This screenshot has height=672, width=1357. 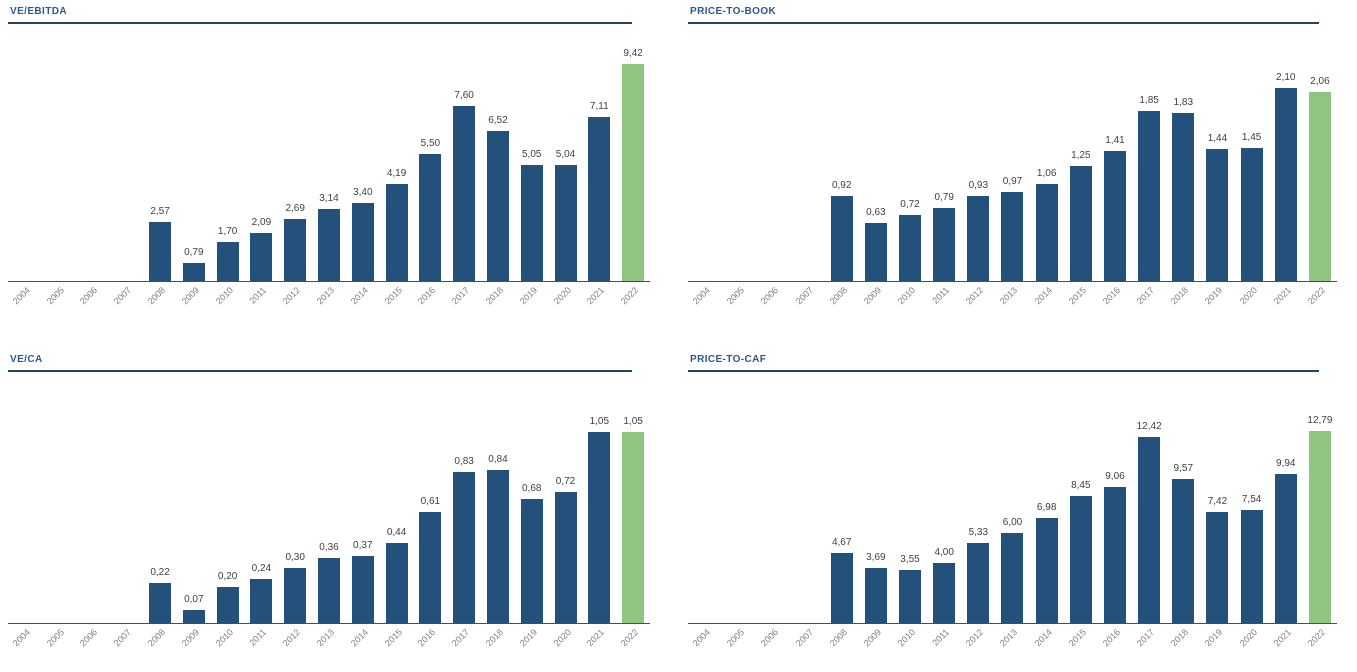 What do you see at coordinates (1080, 223) in the screenshot?
I see `bar-2015` at bounding box center [1080, 223].